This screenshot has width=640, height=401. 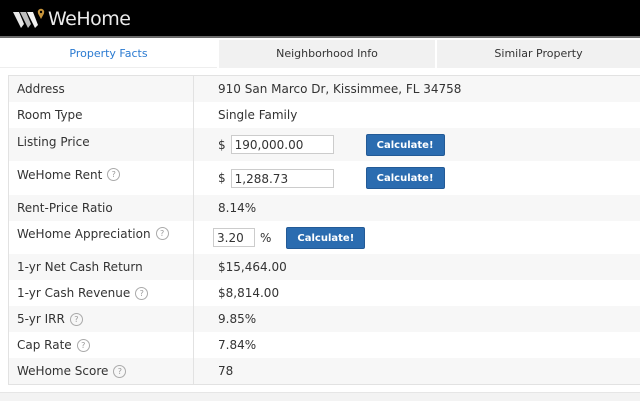 What do you see at coordinates (282, 144) in the screenshot?
I see `listing-price-input: 190,000.00` at bounding box center [282, 144].